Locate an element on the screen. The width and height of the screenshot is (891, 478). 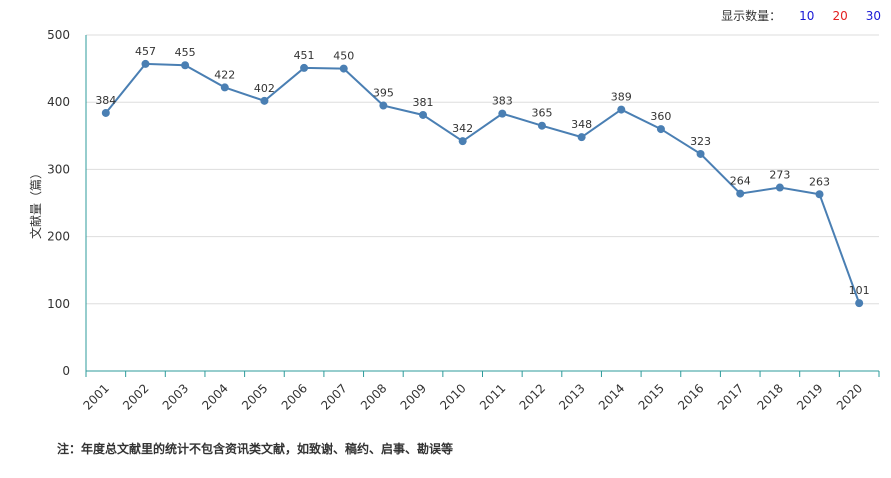
y-tick-label: 300 is located at coordinates (58, 169).